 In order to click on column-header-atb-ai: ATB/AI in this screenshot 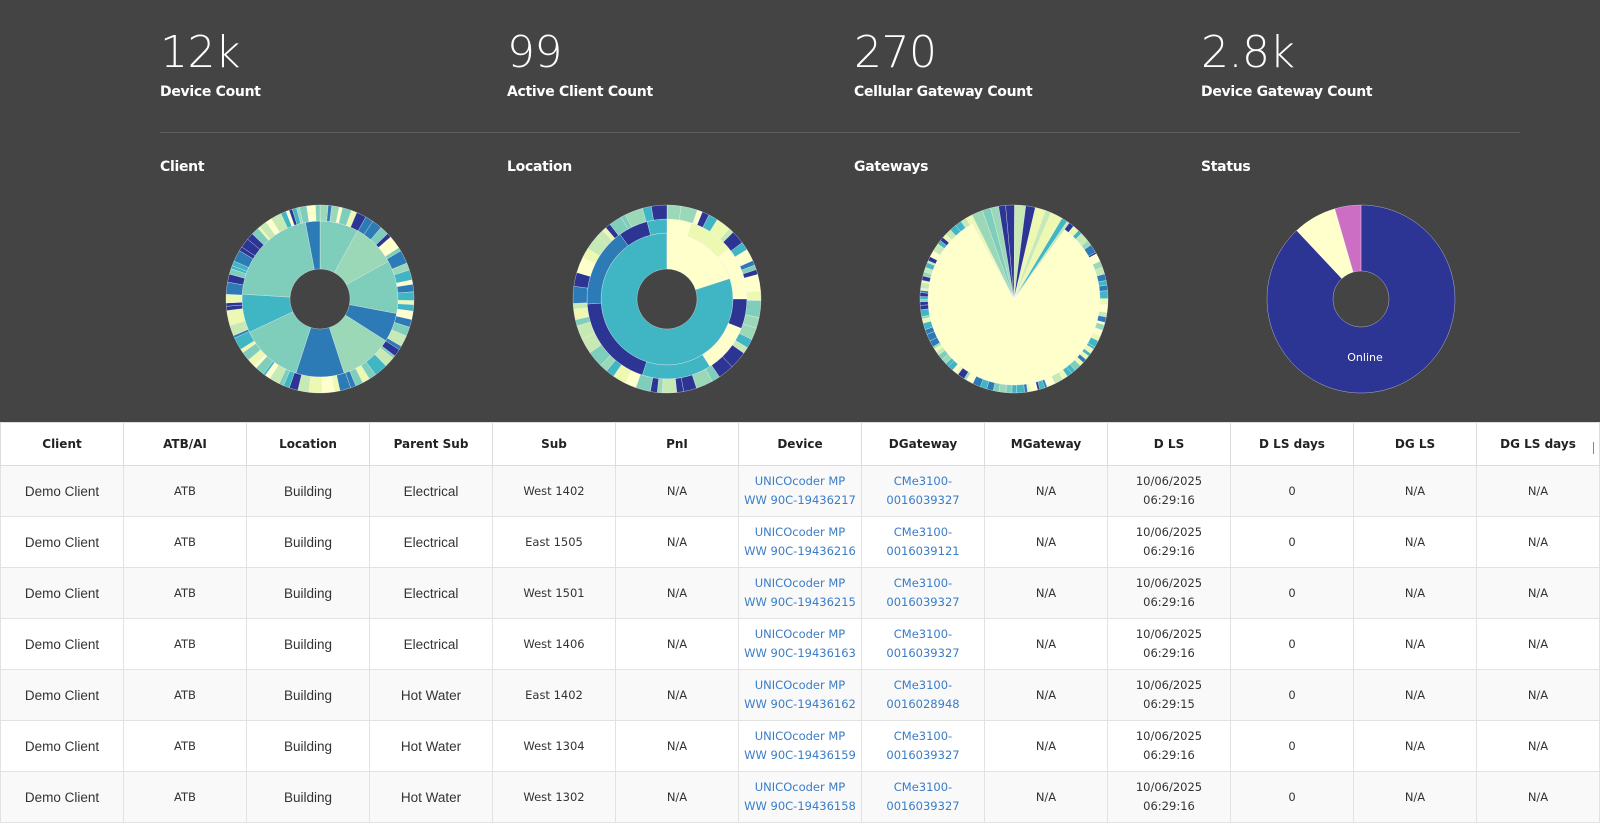, I will do `click(185, 444)`.